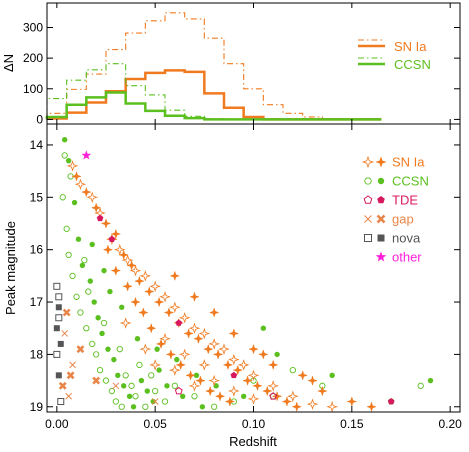 The width and height of the screenshot is (469, 452). Describe the element at coordinates (352, 424) in the screenshot. I see `scatter-x-tick-label: 0.15` at that location.